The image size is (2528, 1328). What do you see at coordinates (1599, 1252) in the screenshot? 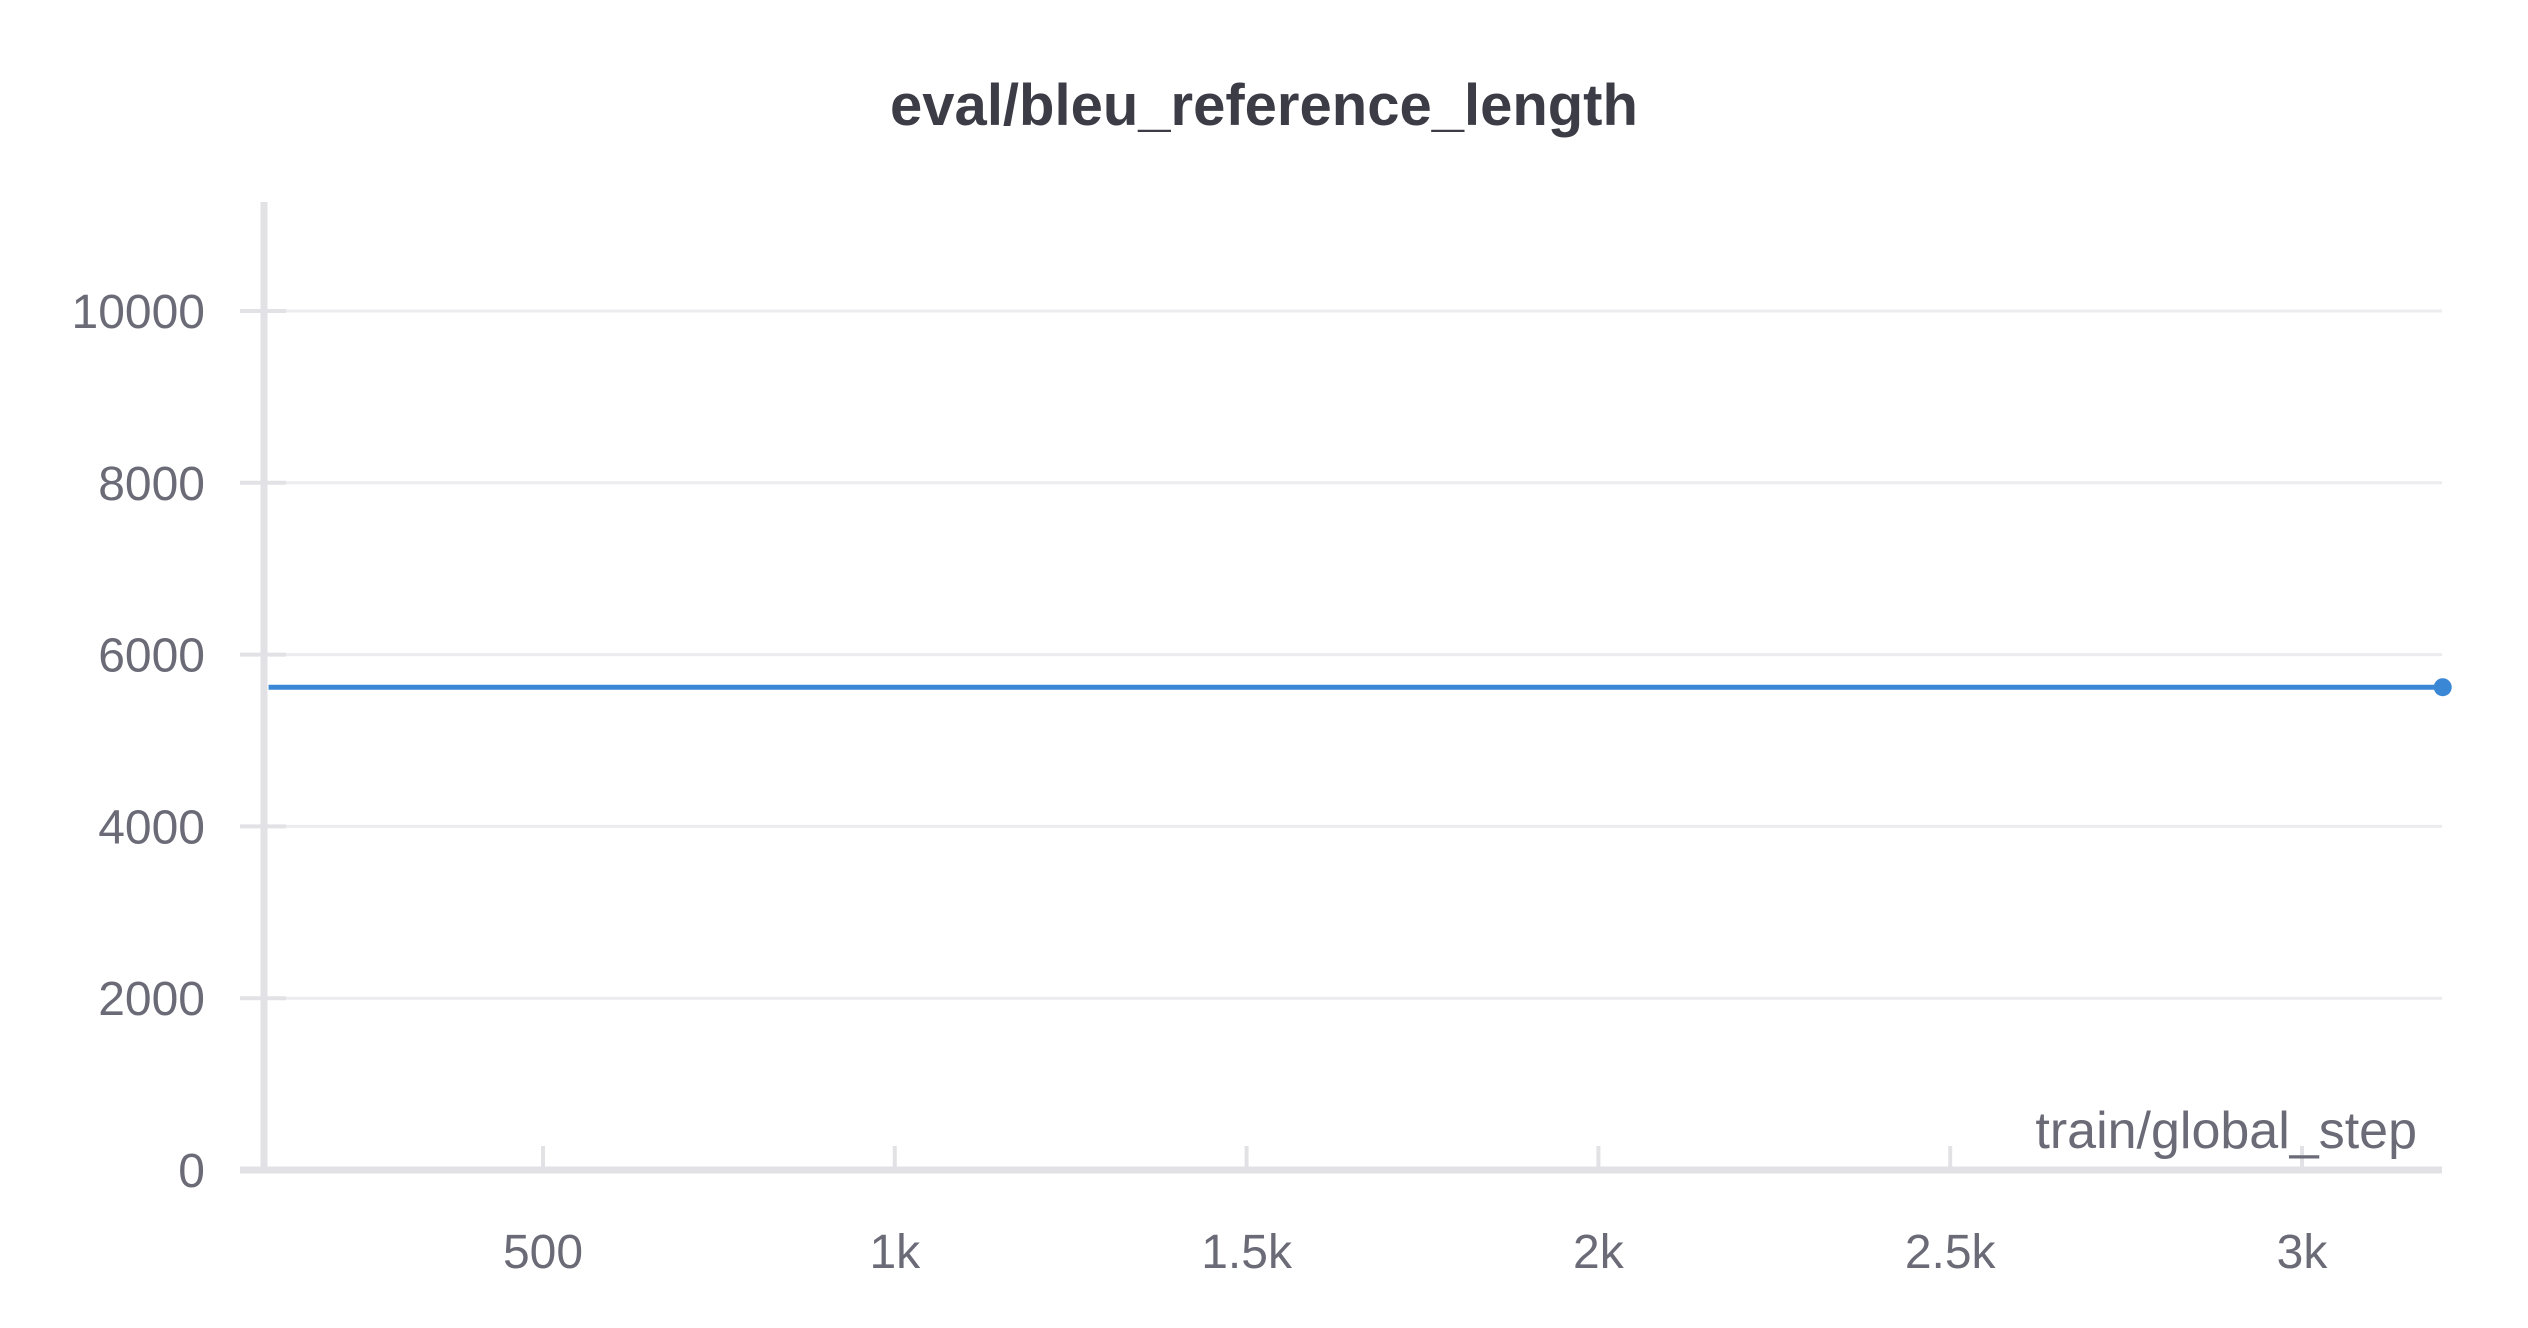
I see `x-tick-label: 2k` at bounding box center [1599, 1252].